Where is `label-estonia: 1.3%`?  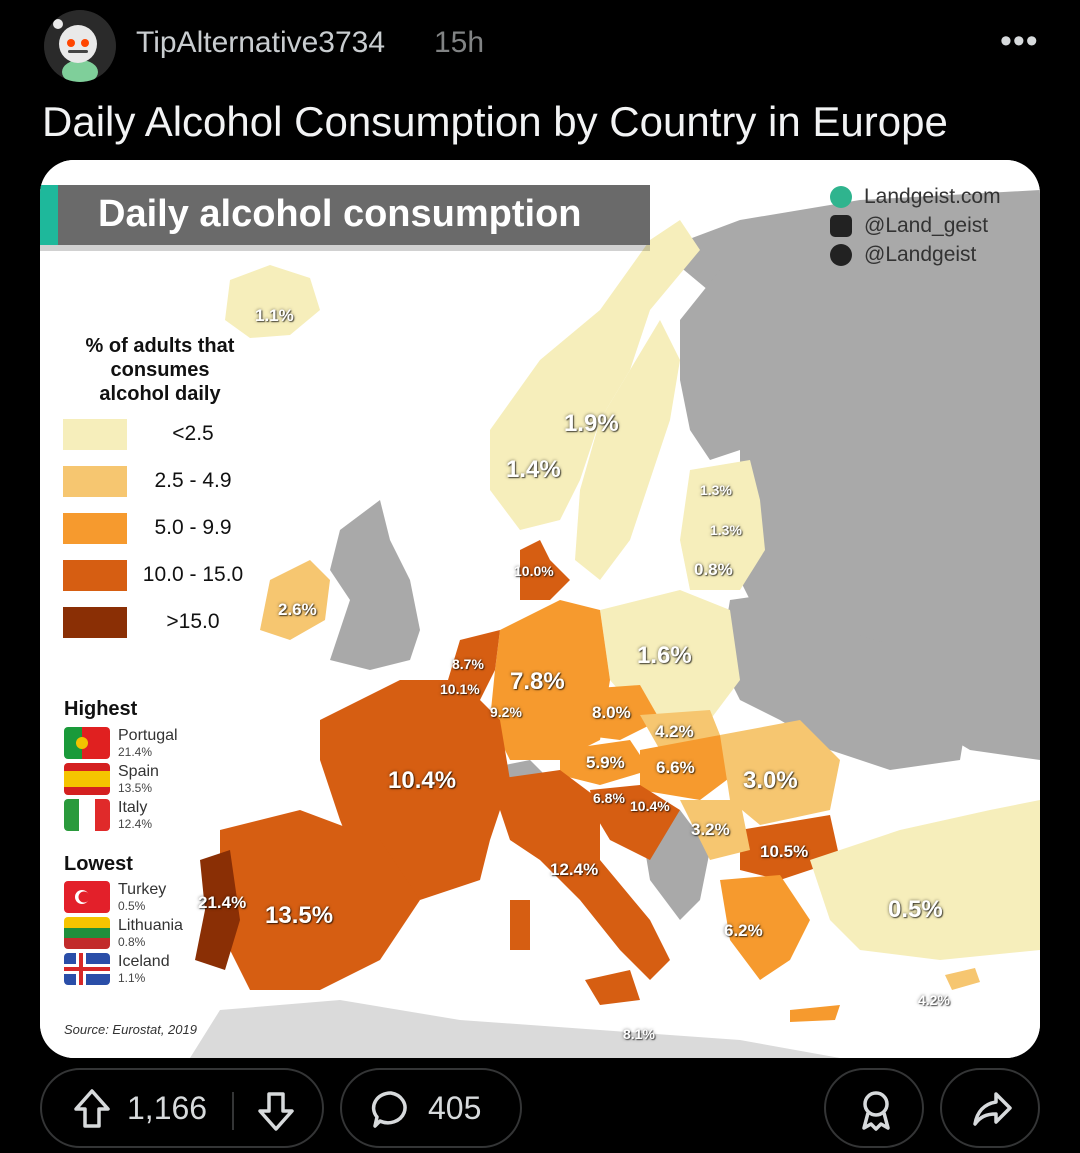 label-estonia: 1.3% is located at coordinates (716, 490).